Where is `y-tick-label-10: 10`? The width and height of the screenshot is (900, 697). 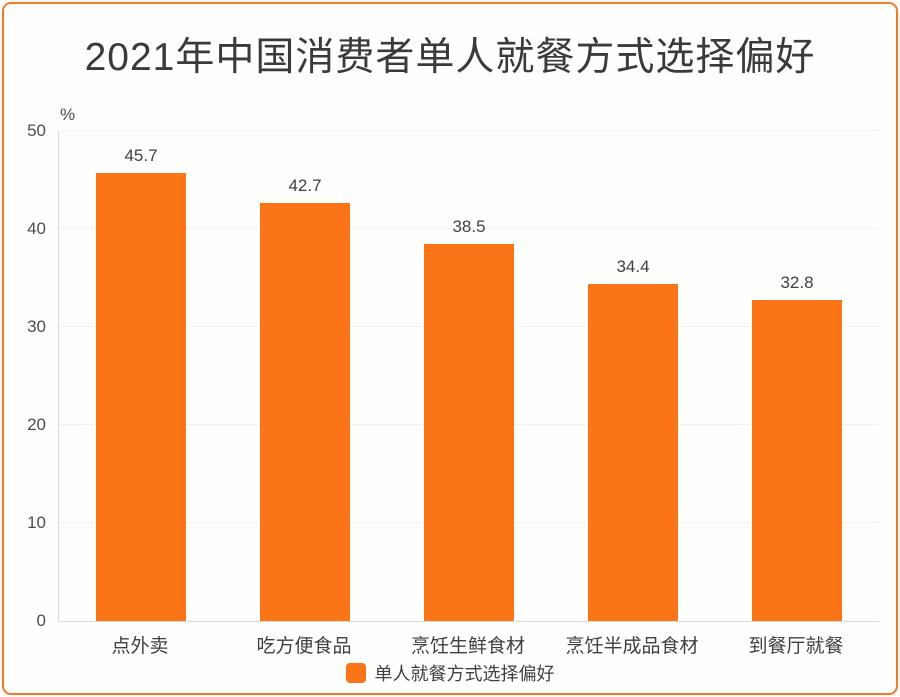
y-tick-label-10: 10 is located at coordinates (36, 522).